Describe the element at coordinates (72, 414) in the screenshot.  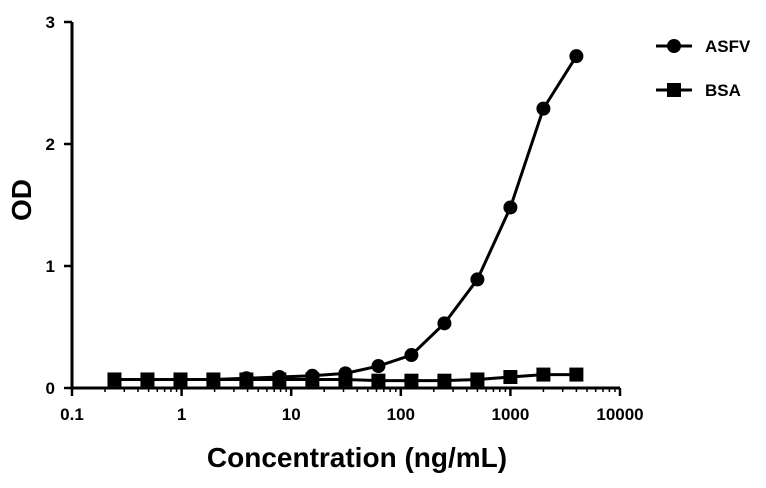
I see `x-tick-label: 0.1` at that location.